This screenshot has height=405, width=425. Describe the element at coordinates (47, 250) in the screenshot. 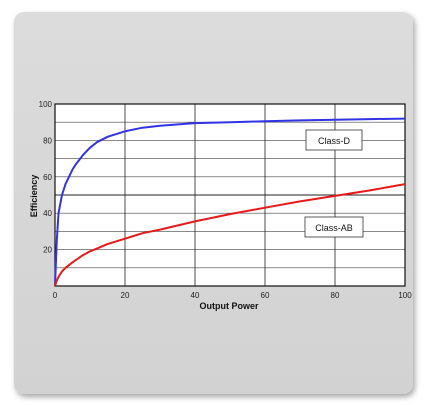

I see `y-tick-label: 20` at that location.